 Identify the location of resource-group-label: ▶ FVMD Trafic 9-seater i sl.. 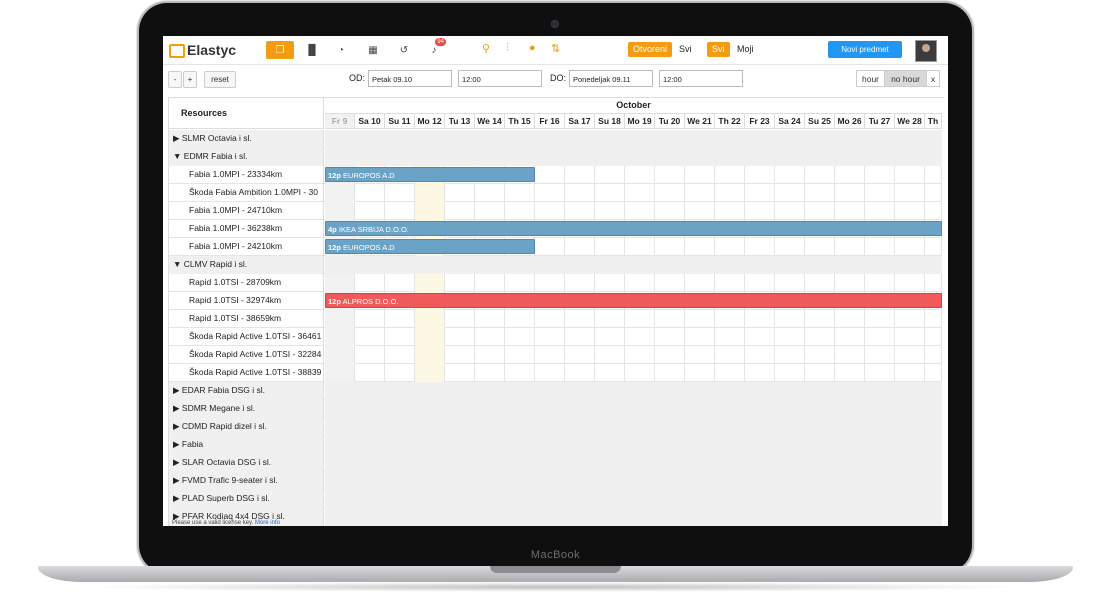
(246, 481).